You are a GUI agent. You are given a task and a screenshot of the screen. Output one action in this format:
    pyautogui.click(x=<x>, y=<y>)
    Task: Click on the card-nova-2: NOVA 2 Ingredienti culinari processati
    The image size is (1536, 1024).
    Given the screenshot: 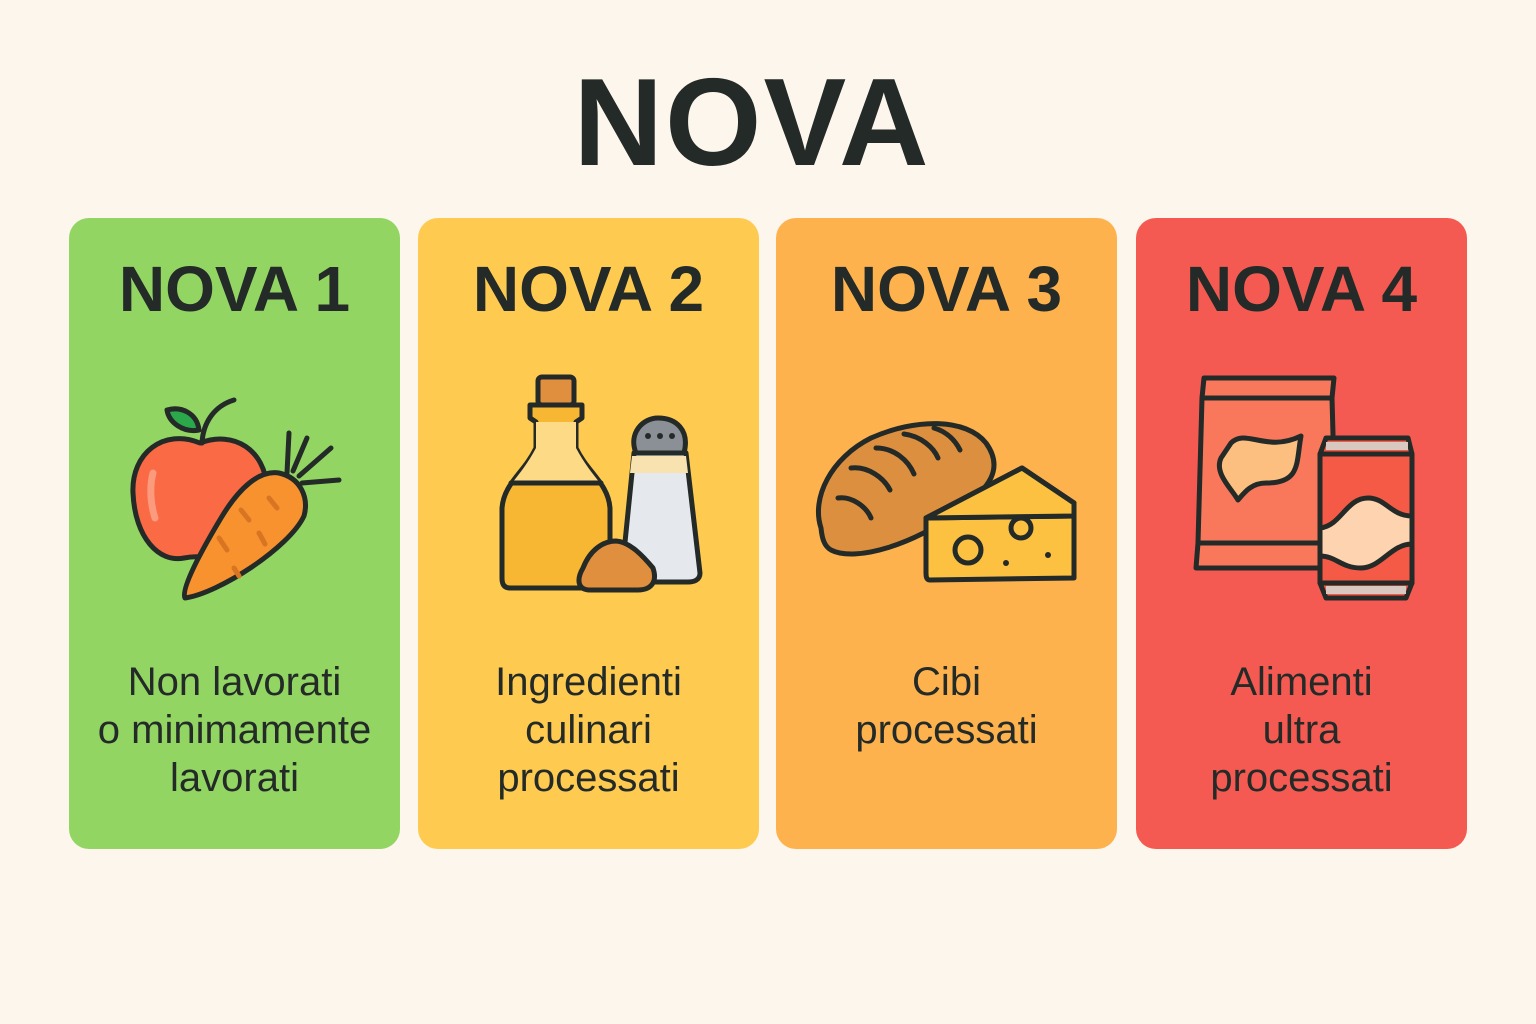 What is the action you would take?
    pyautogui.click(x=588, y=533)
    